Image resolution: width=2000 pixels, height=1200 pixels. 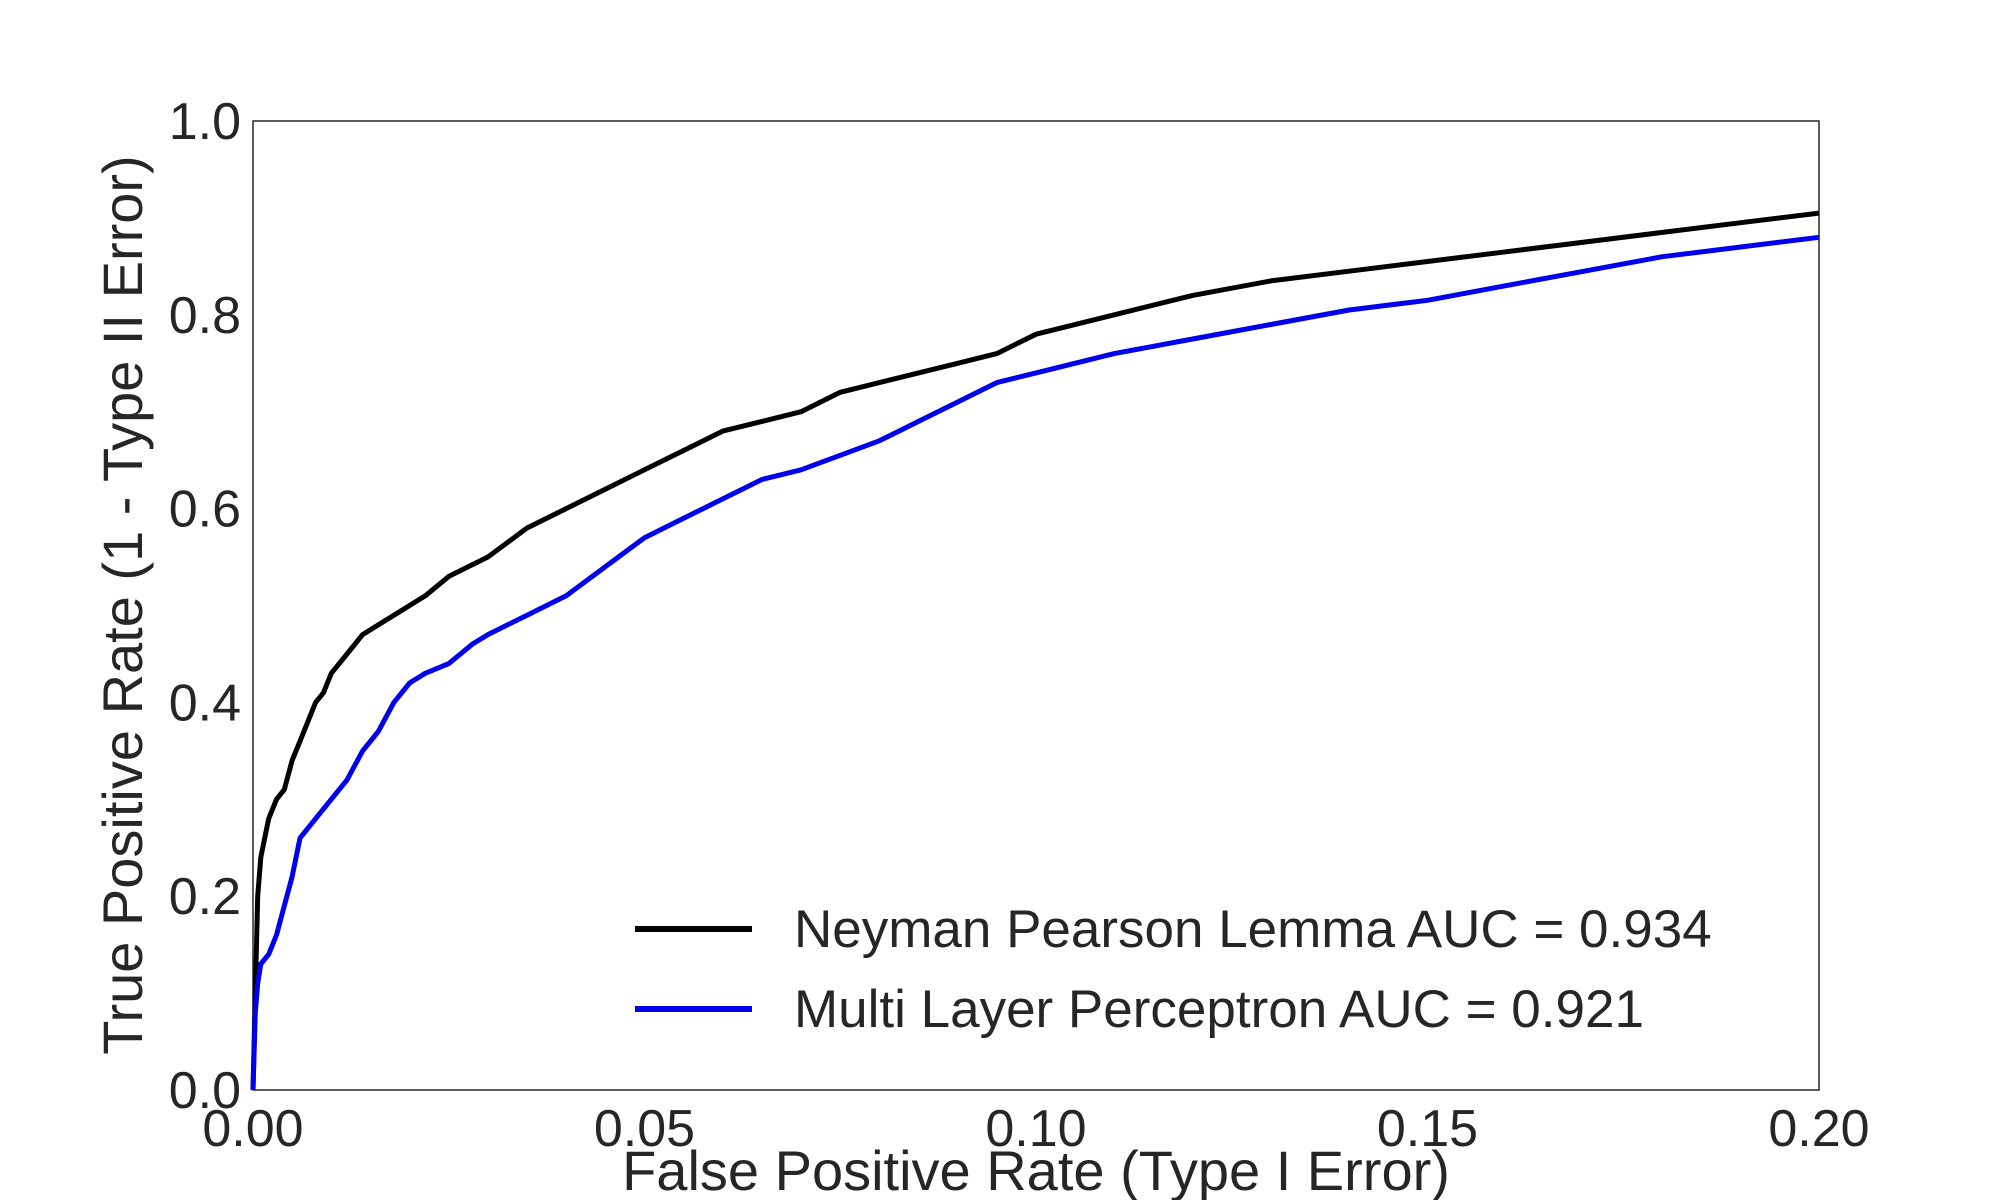 I want to click on legend-label-neyman-pearson: Neyman Pearson Lemma AUC = 0.934, so click(x=1253, y=929).